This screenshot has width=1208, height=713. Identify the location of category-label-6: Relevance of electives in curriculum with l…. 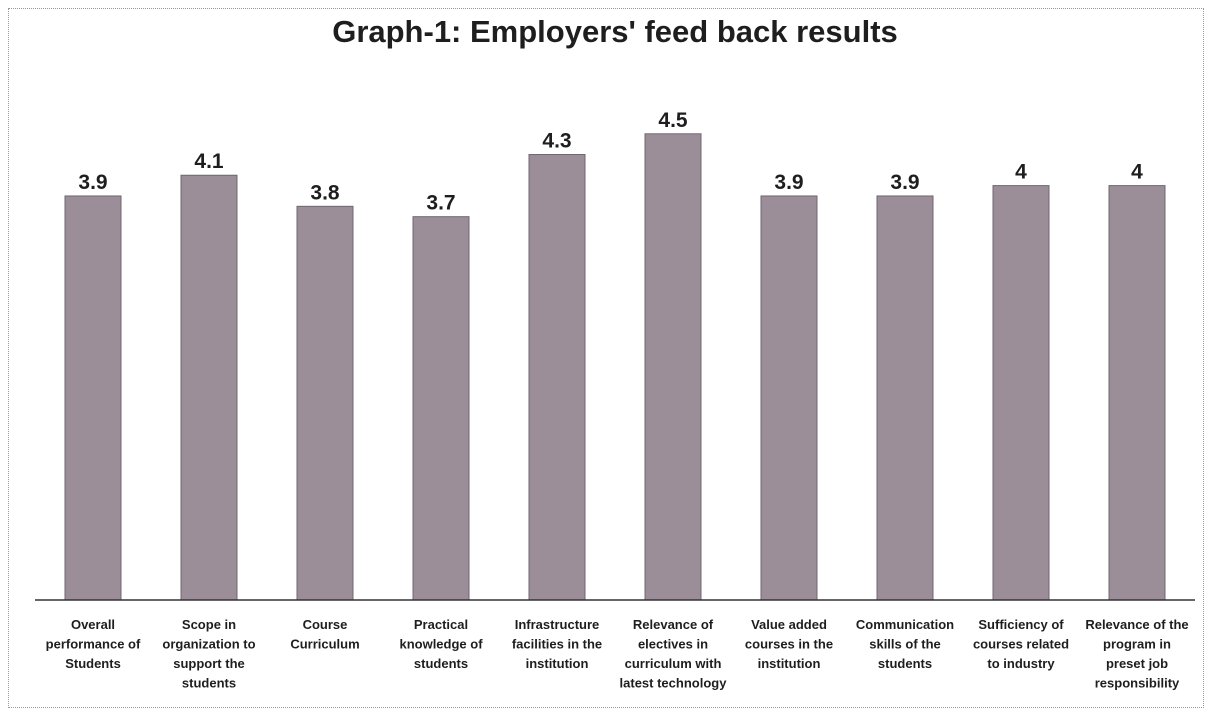
(674, 654).